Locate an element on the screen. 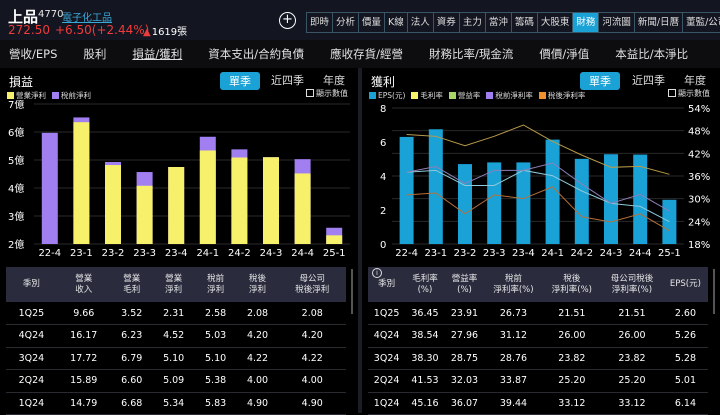 Image resolution: width=720 pixels, height=415 pixels. tab-4: 法人 is located at coordinates (421, 22).